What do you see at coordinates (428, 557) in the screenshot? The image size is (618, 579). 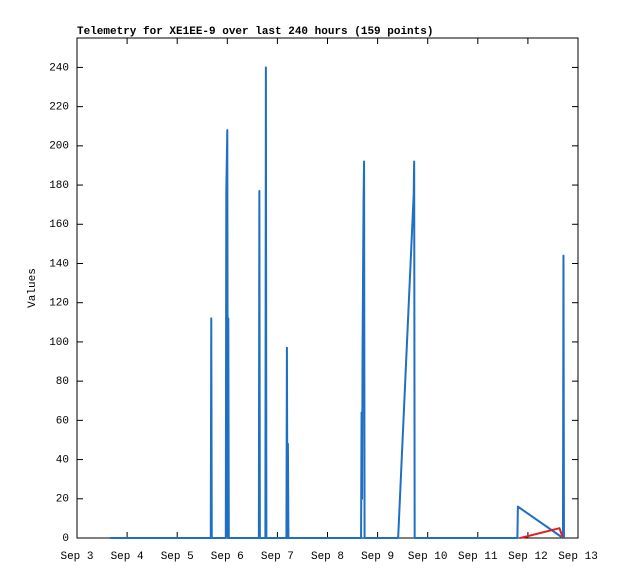 I see `x-tick-label: Sep 10` at bounding box center [428, 557].